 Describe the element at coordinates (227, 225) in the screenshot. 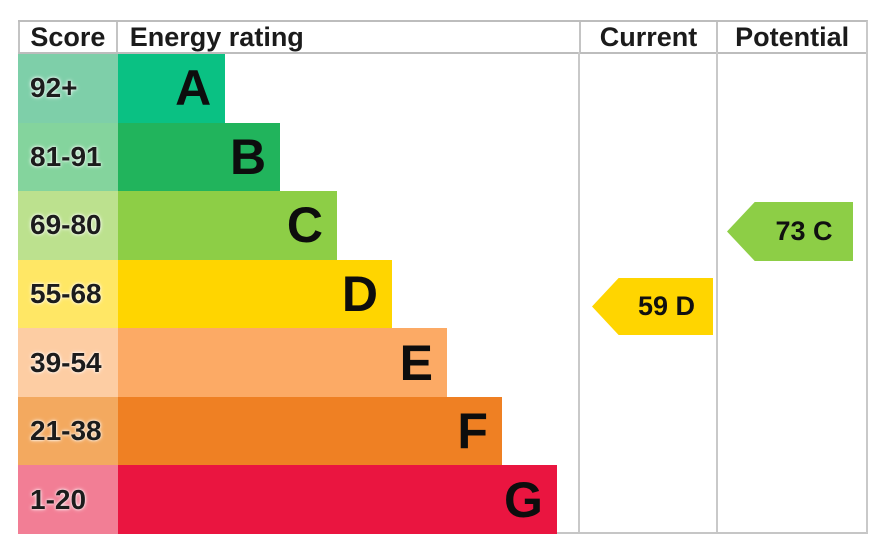

I see `rating-bar-c: C` at that location.